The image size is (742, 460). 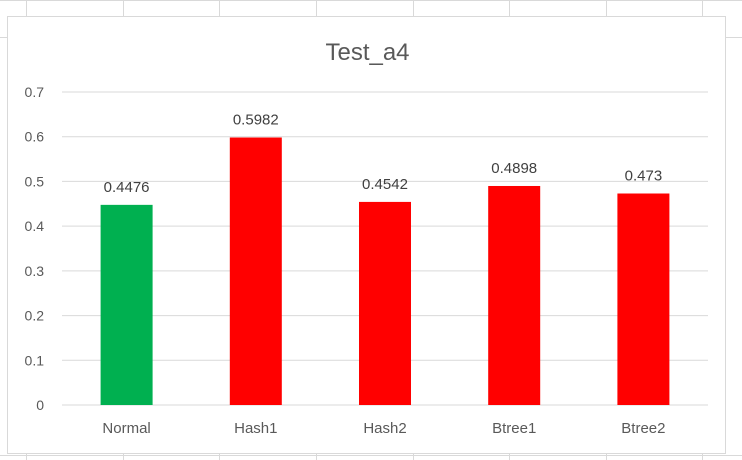 I want to click on y-tick-label: 0.5, so click(x=35, y=181).